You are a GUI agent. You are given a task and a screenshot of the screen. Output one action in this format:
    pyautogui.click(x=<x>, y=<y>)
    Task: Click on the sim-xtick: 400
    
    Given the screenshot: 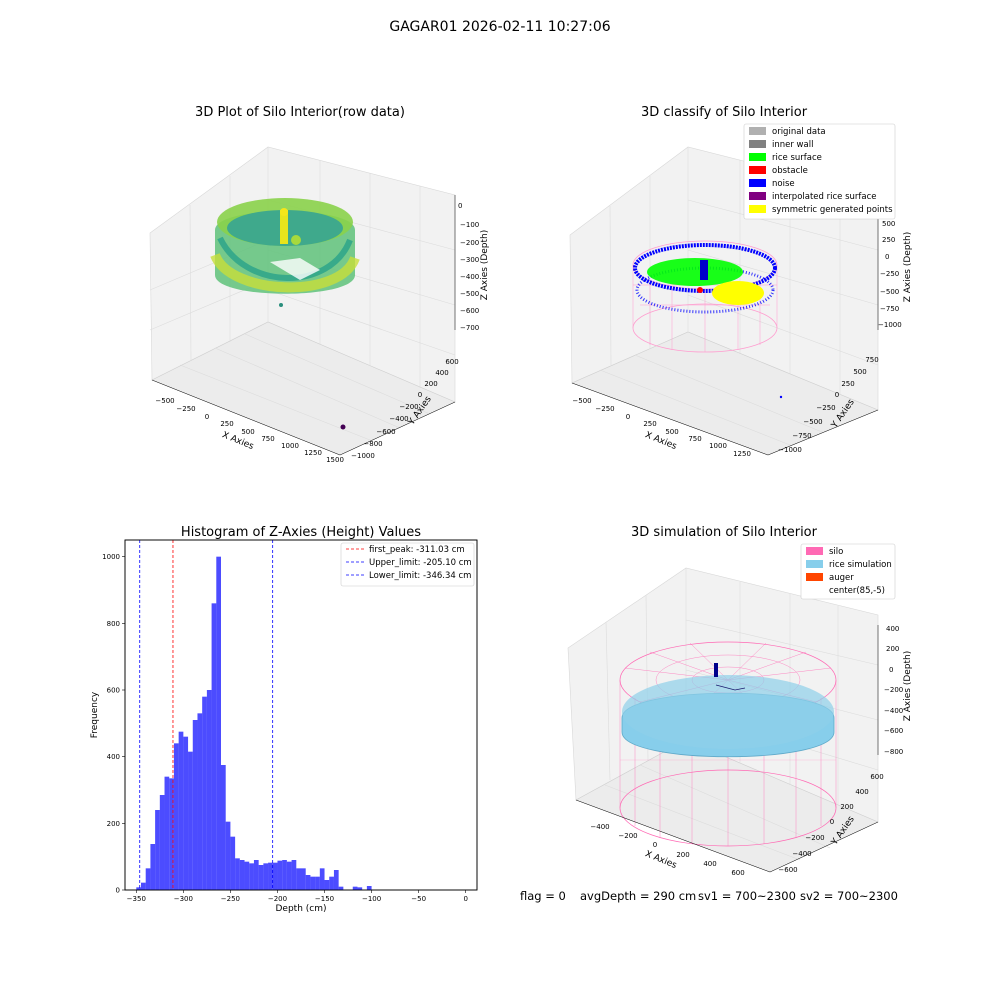 What is the action you would take?
    pyautogui.click(x=709, y=864)
    